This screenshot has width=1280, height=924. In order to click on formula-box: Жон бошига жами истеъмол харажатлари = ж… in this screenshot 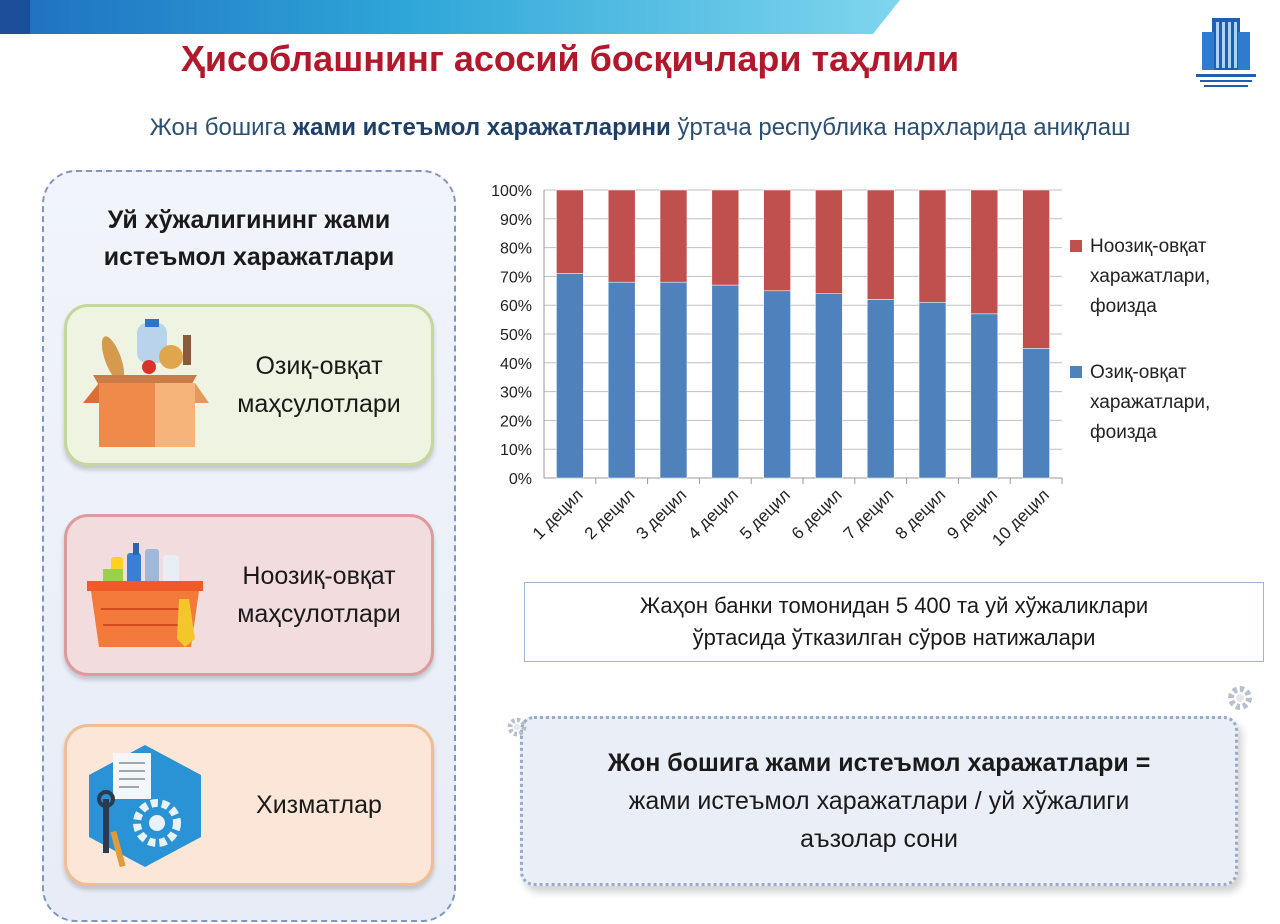, I will do `click(879, 801)`.